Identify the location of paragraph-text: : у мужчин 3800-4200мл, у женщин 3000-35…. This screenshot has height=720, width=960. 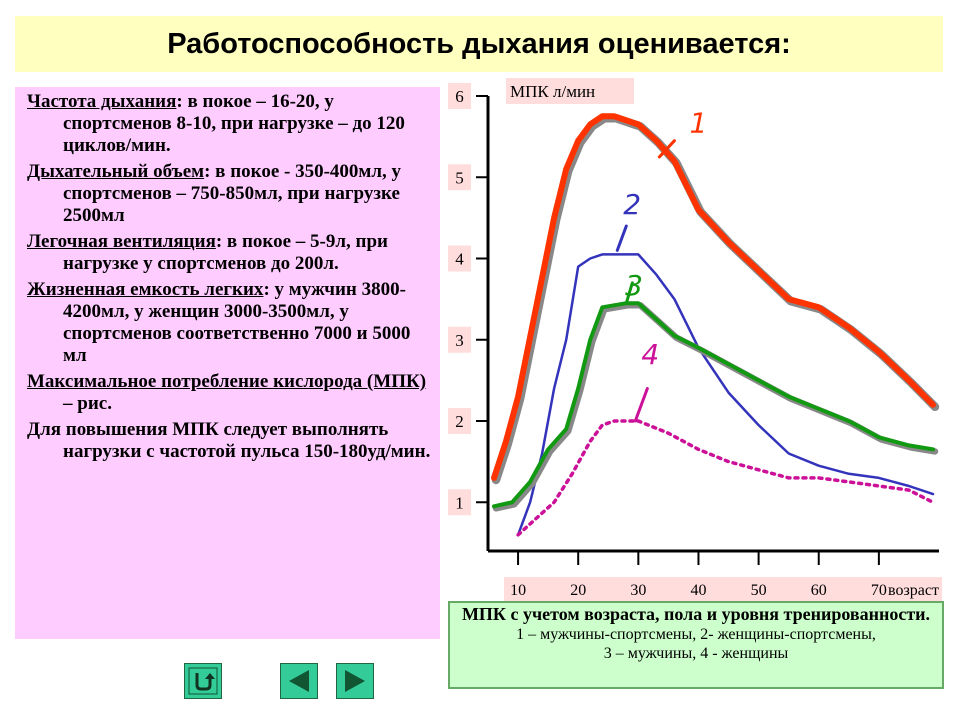
(237, 322).